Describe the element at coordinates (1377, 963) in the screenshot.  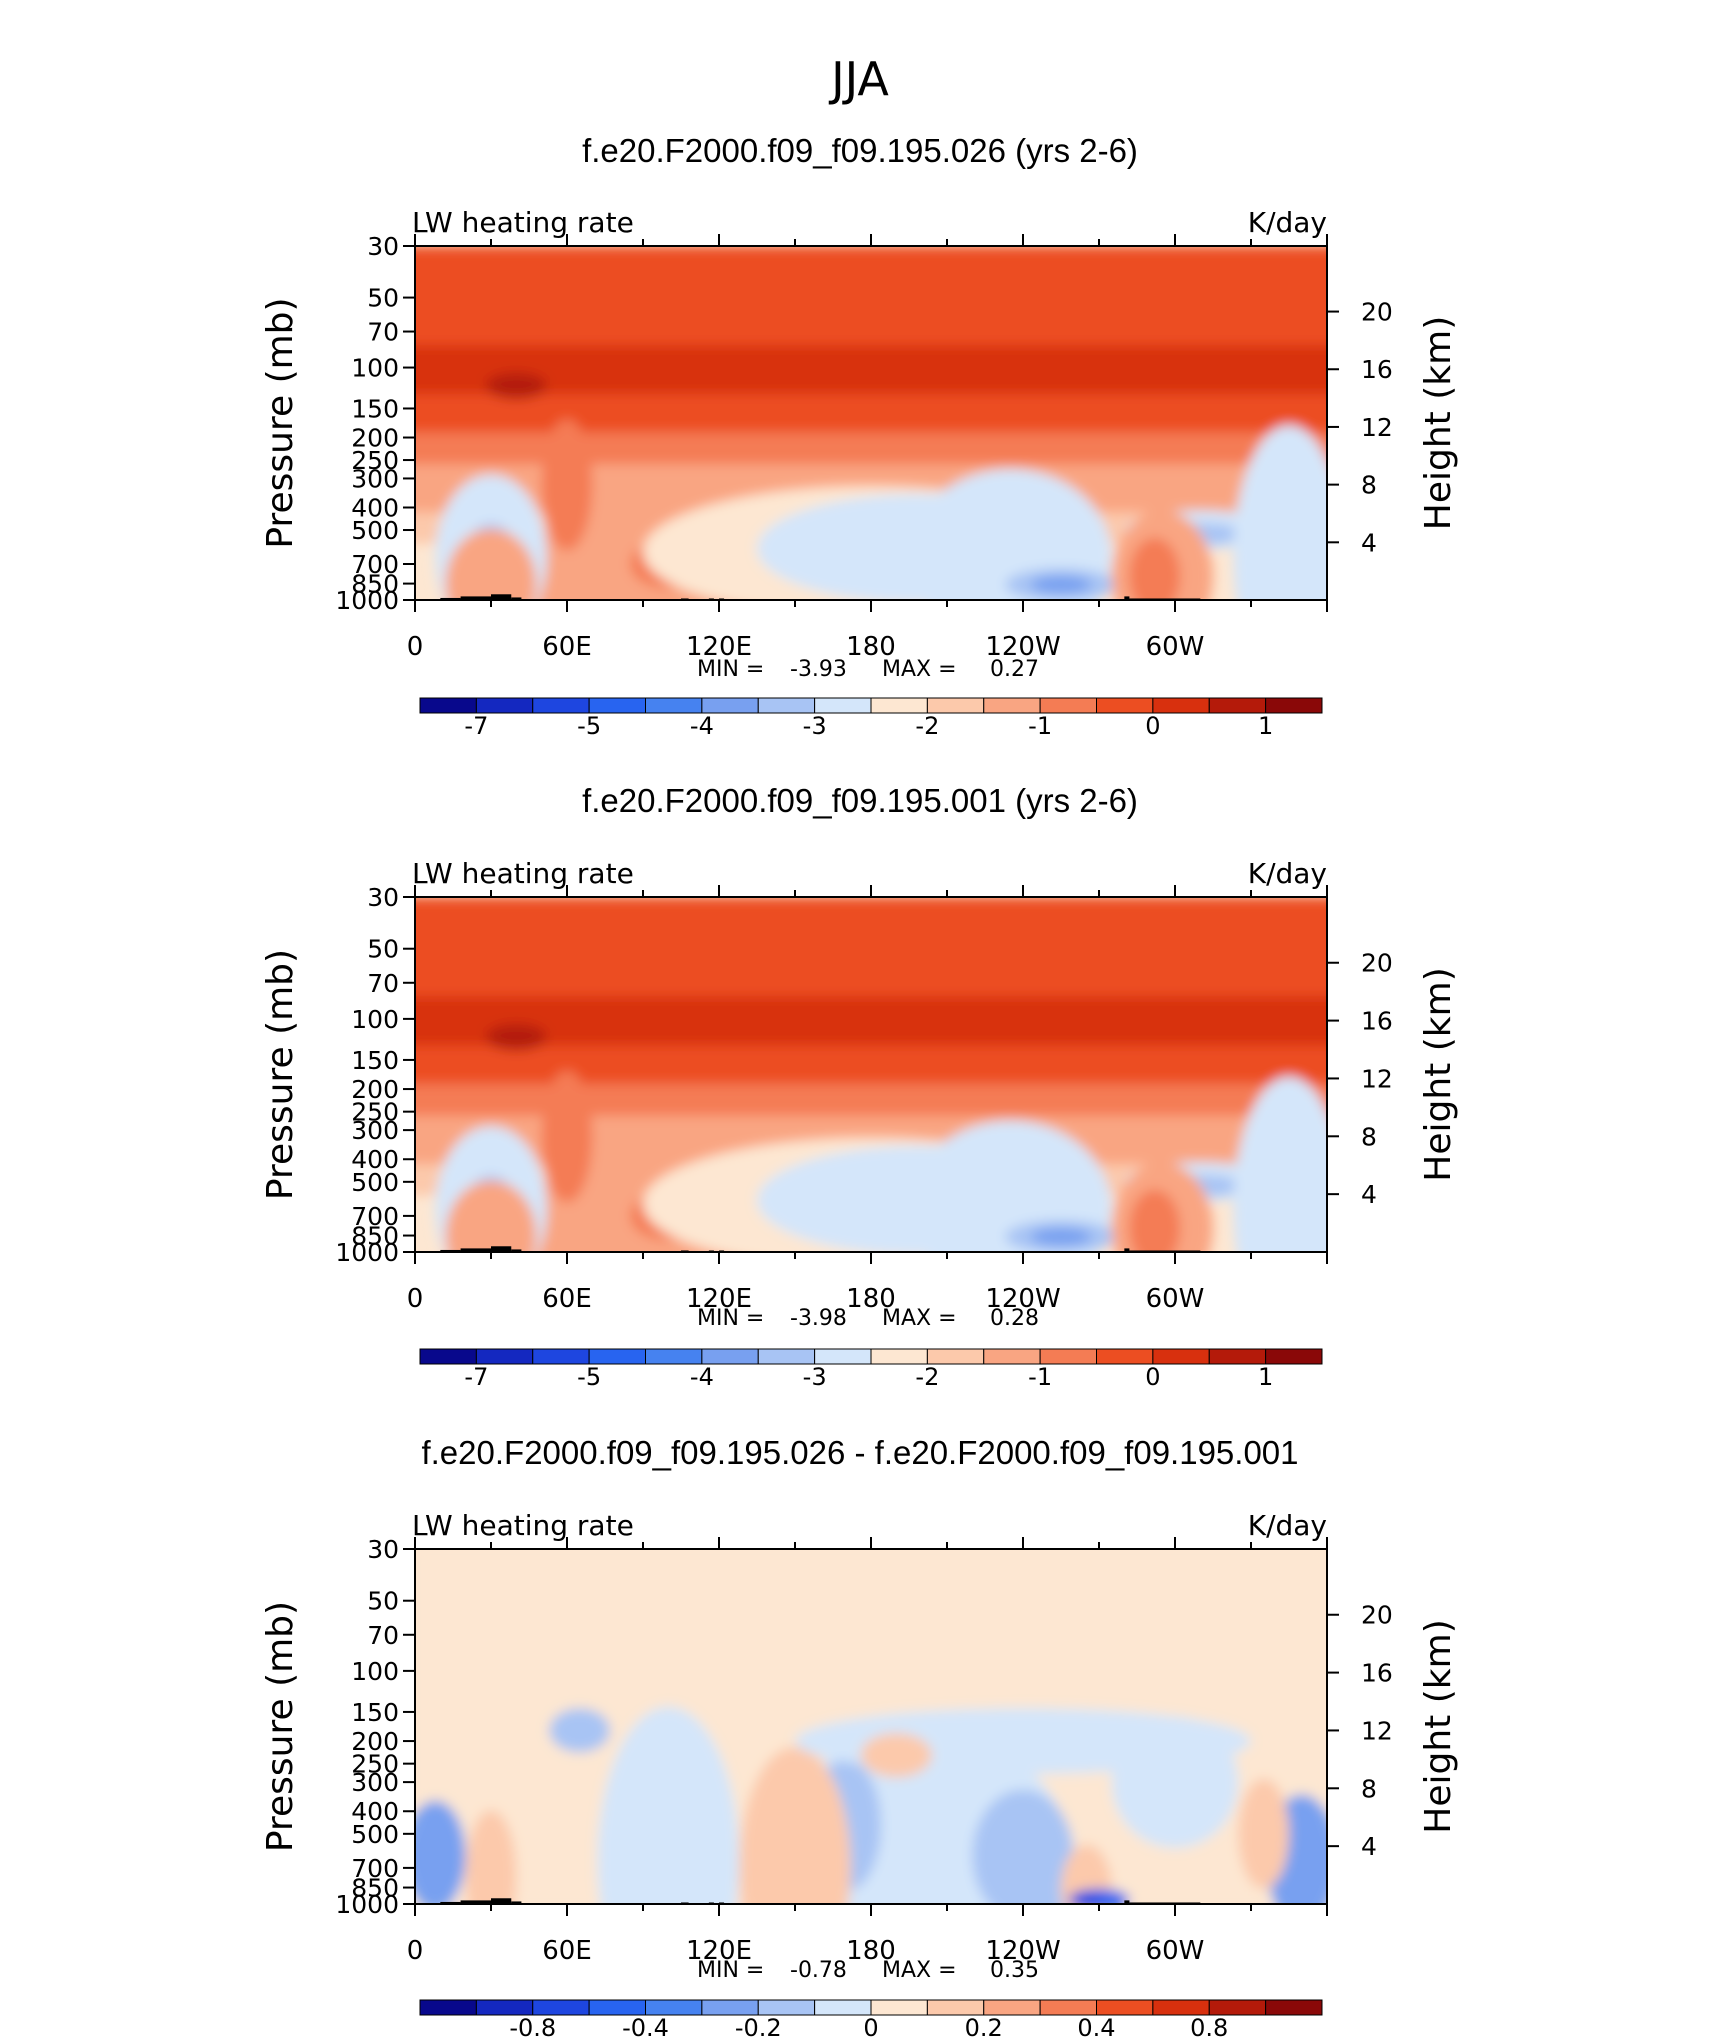
I see `height-tick-label: 20` at that location.